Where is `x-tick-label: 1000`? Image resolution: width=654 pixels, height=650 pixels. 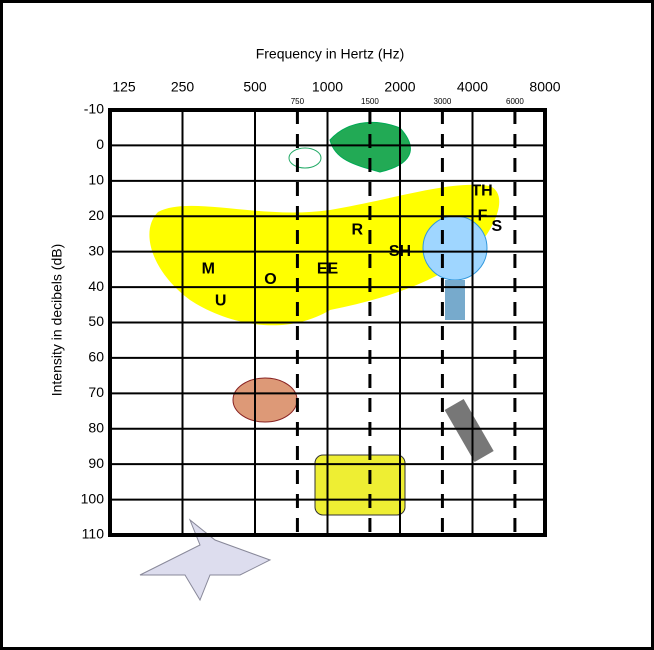
x-tick-label: 1000 is located at coordinates (327, 87).